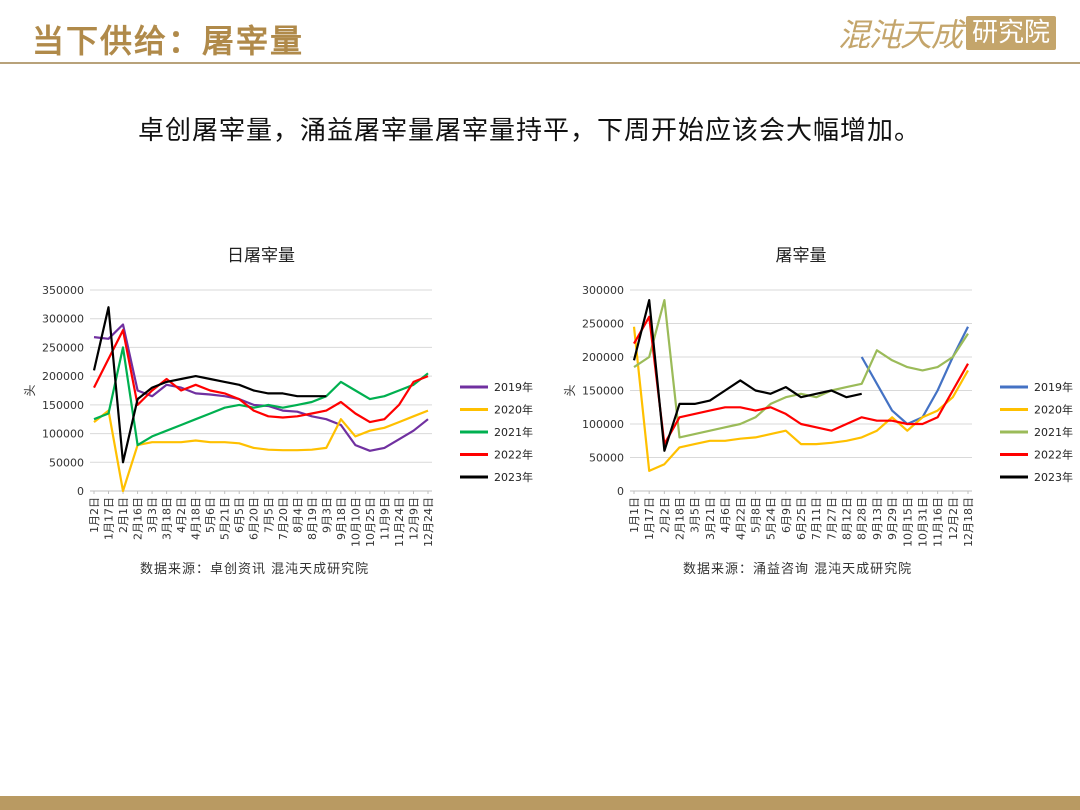  Describe the element at coordinates (847, 518) in the screenshot. I see `x-tick-label: 8月12日` at that location.